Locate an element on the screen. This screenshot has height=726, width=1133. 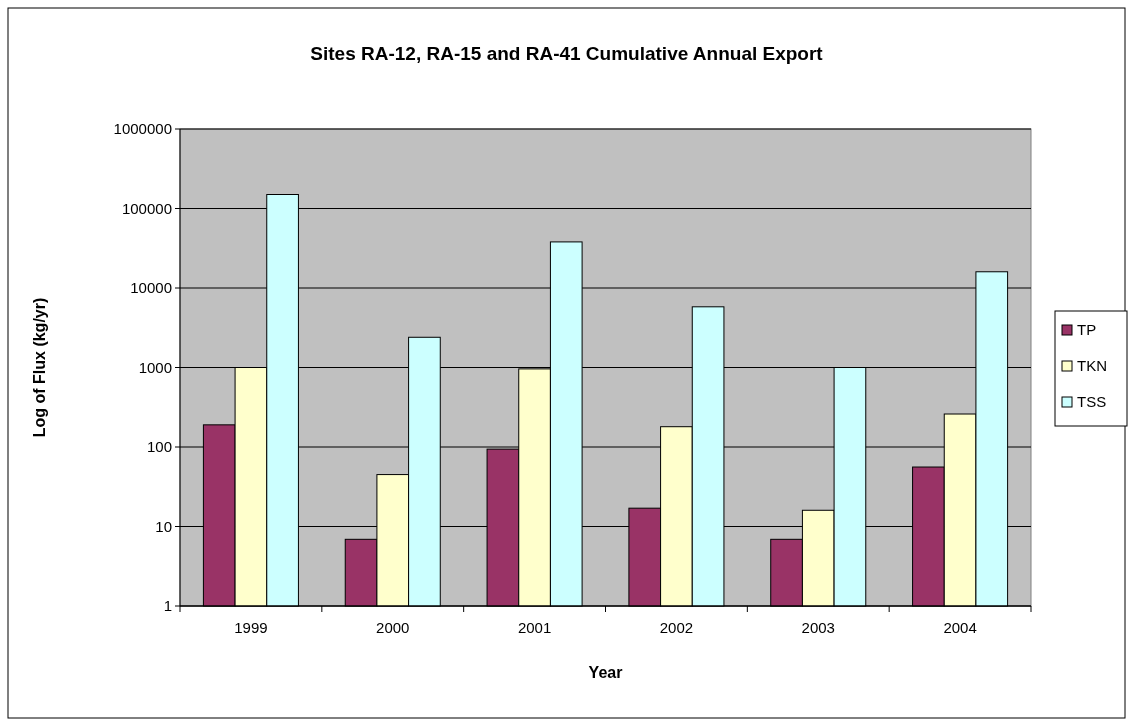
x-tick-label: 2002 is located at coordinates (676, 627).